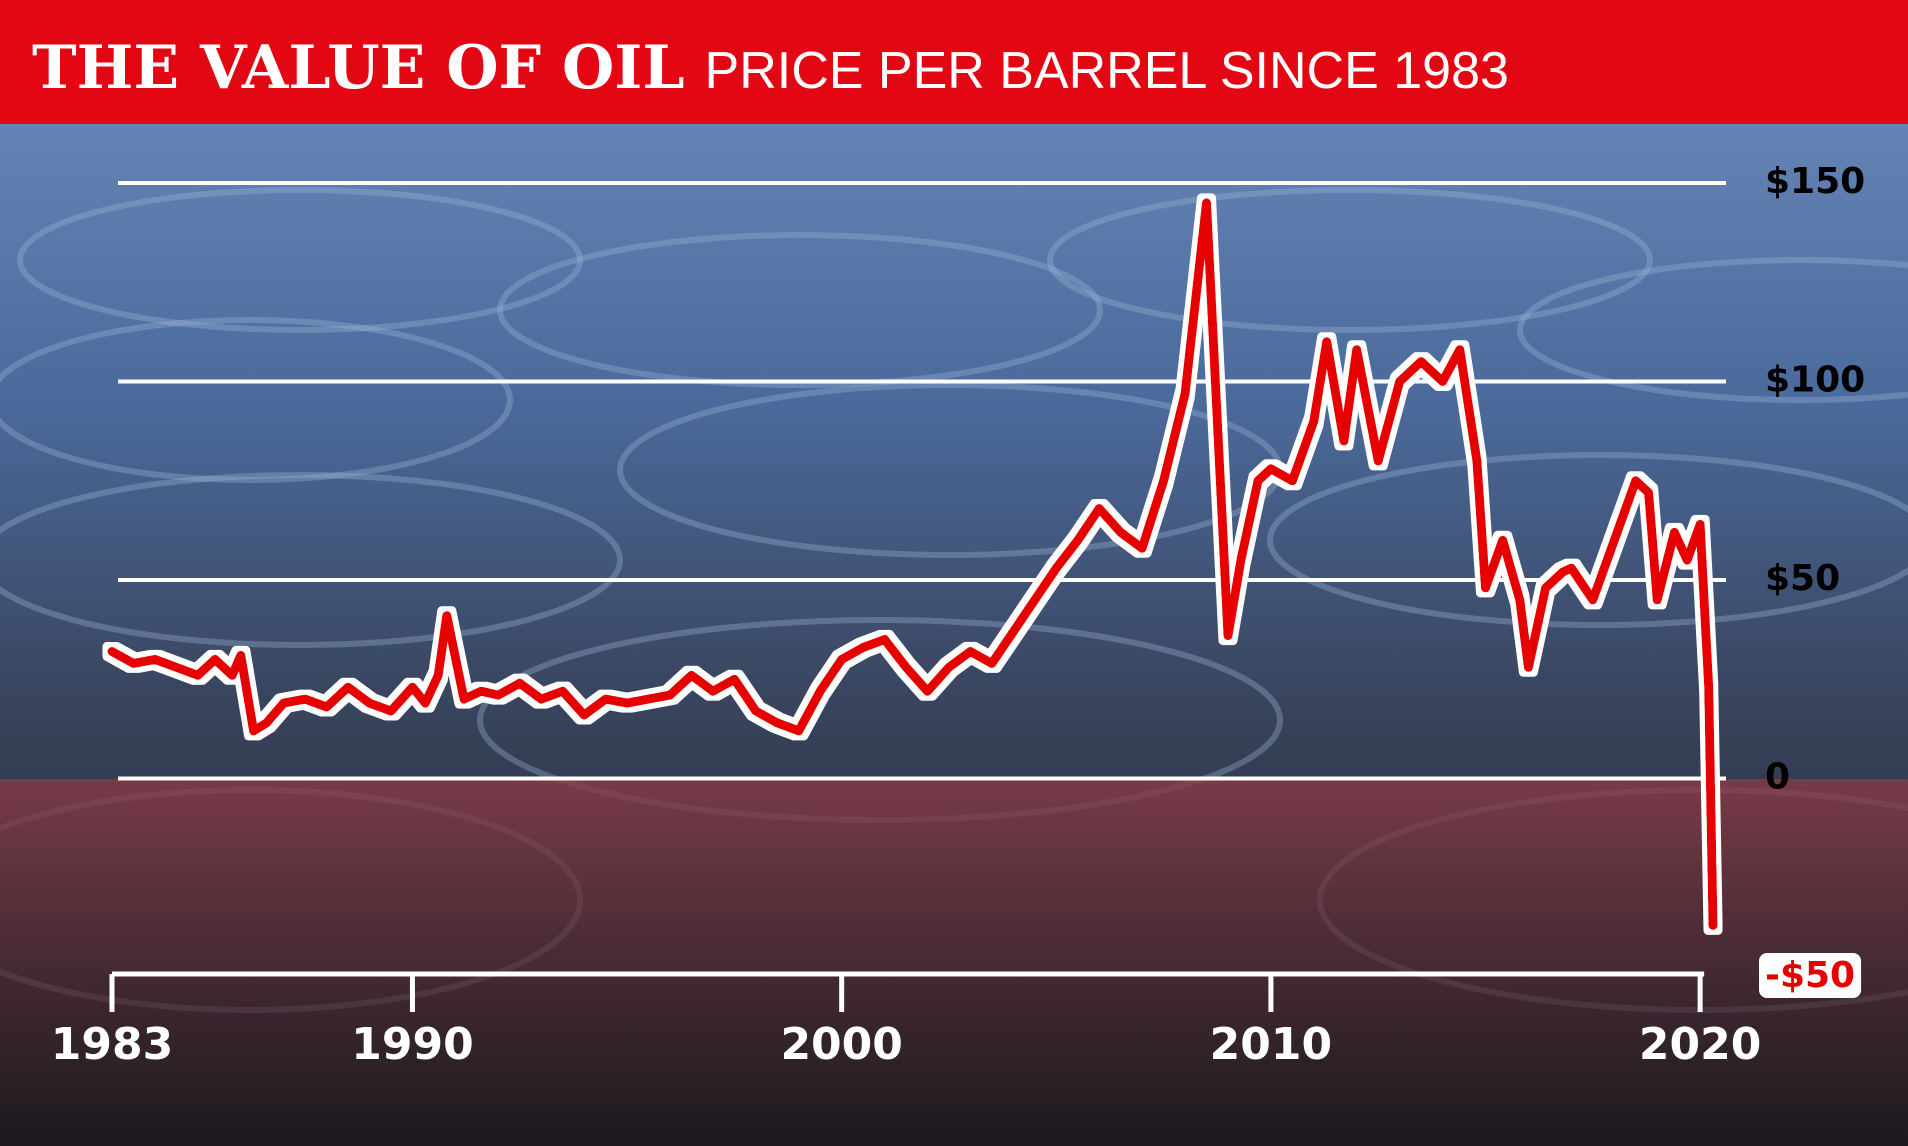 The height and width of the screenshot is (1146, 1908). Describe the element at coordinates (1700, 1044) in the screenshot. I see `x-tick-label: 2020` at that location.